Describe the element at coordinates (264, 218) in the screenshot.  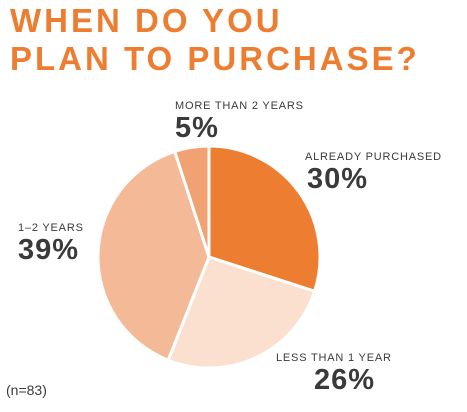
I see `pie-slice-already-purchased` at that location.